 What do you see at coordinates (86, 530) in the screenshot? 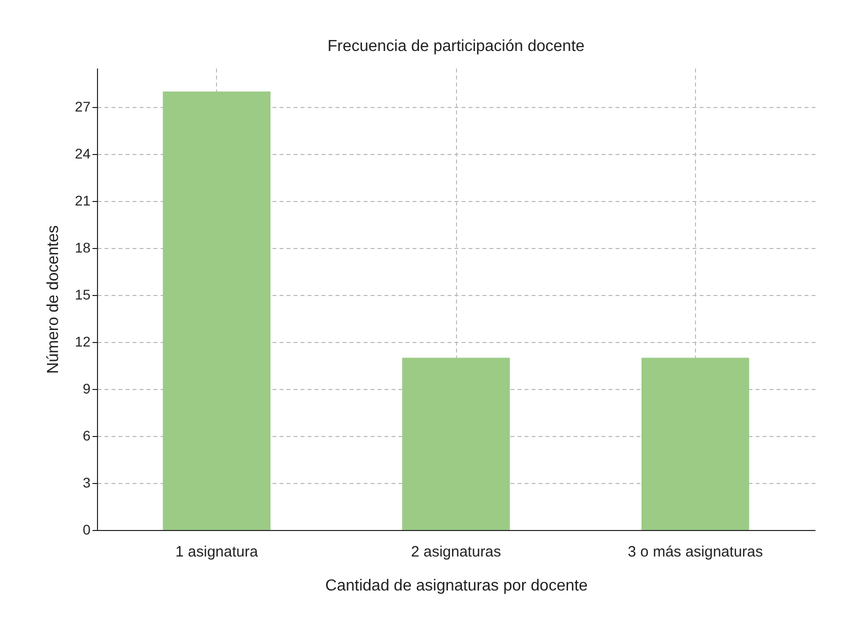
I see `y-tick-label: 0` at bounding box center [86, 530].